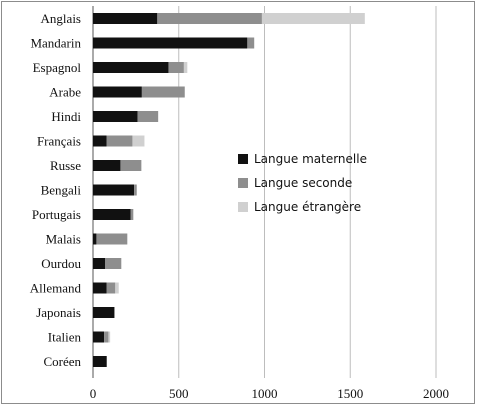 The height and width of the screenshot is (407, 478). Describe the element at coordinates (61, 263) in the screenshot. I see `category-label: Ourdou` at that location.